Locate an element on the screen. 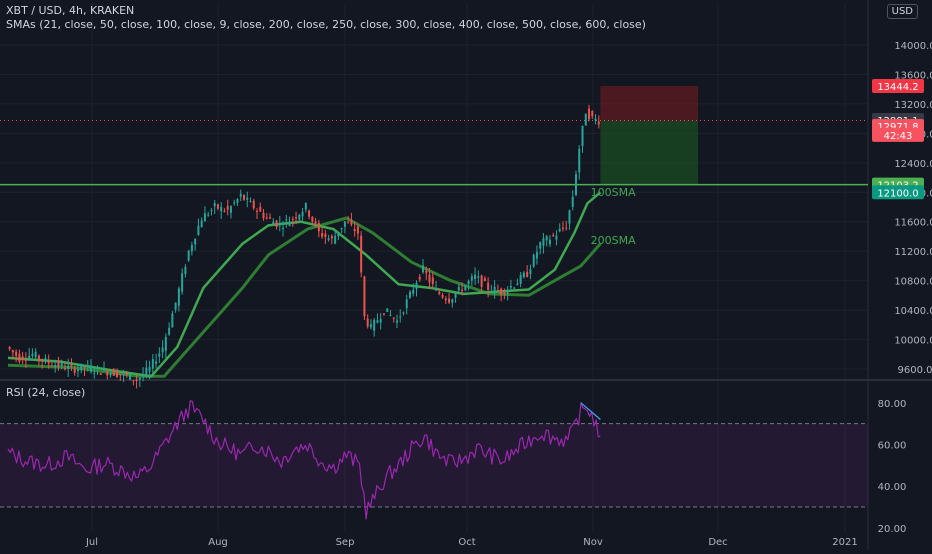 This screenshot has width=932, height=554. x-axis-label: 2021 is located at coordinates (844, 542).